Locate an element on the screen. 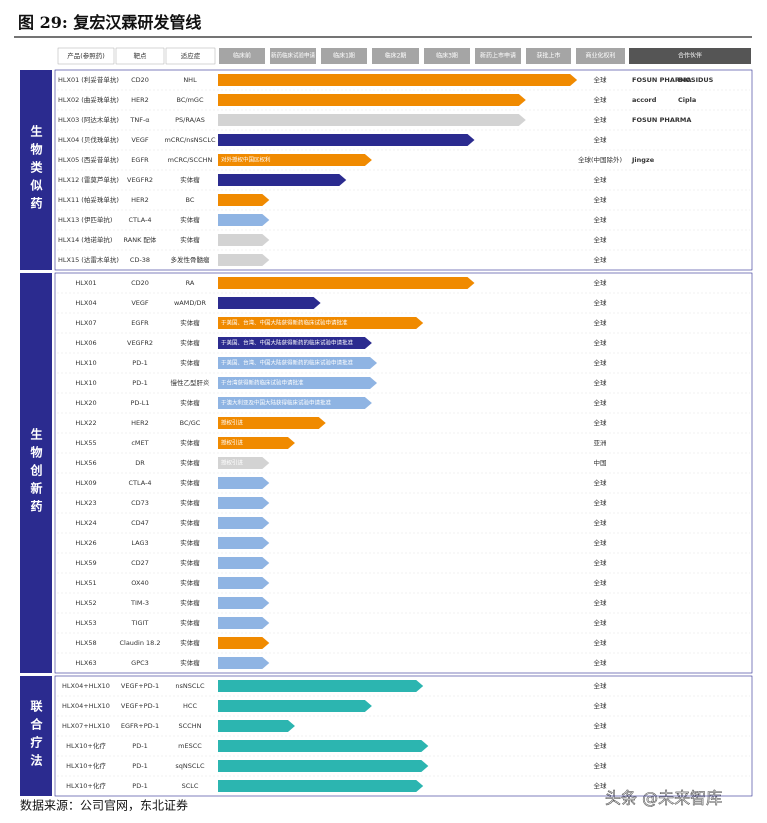 The height and width of the screenshot is (823, 767). target: VEGF is located at coordinates (140, 303).